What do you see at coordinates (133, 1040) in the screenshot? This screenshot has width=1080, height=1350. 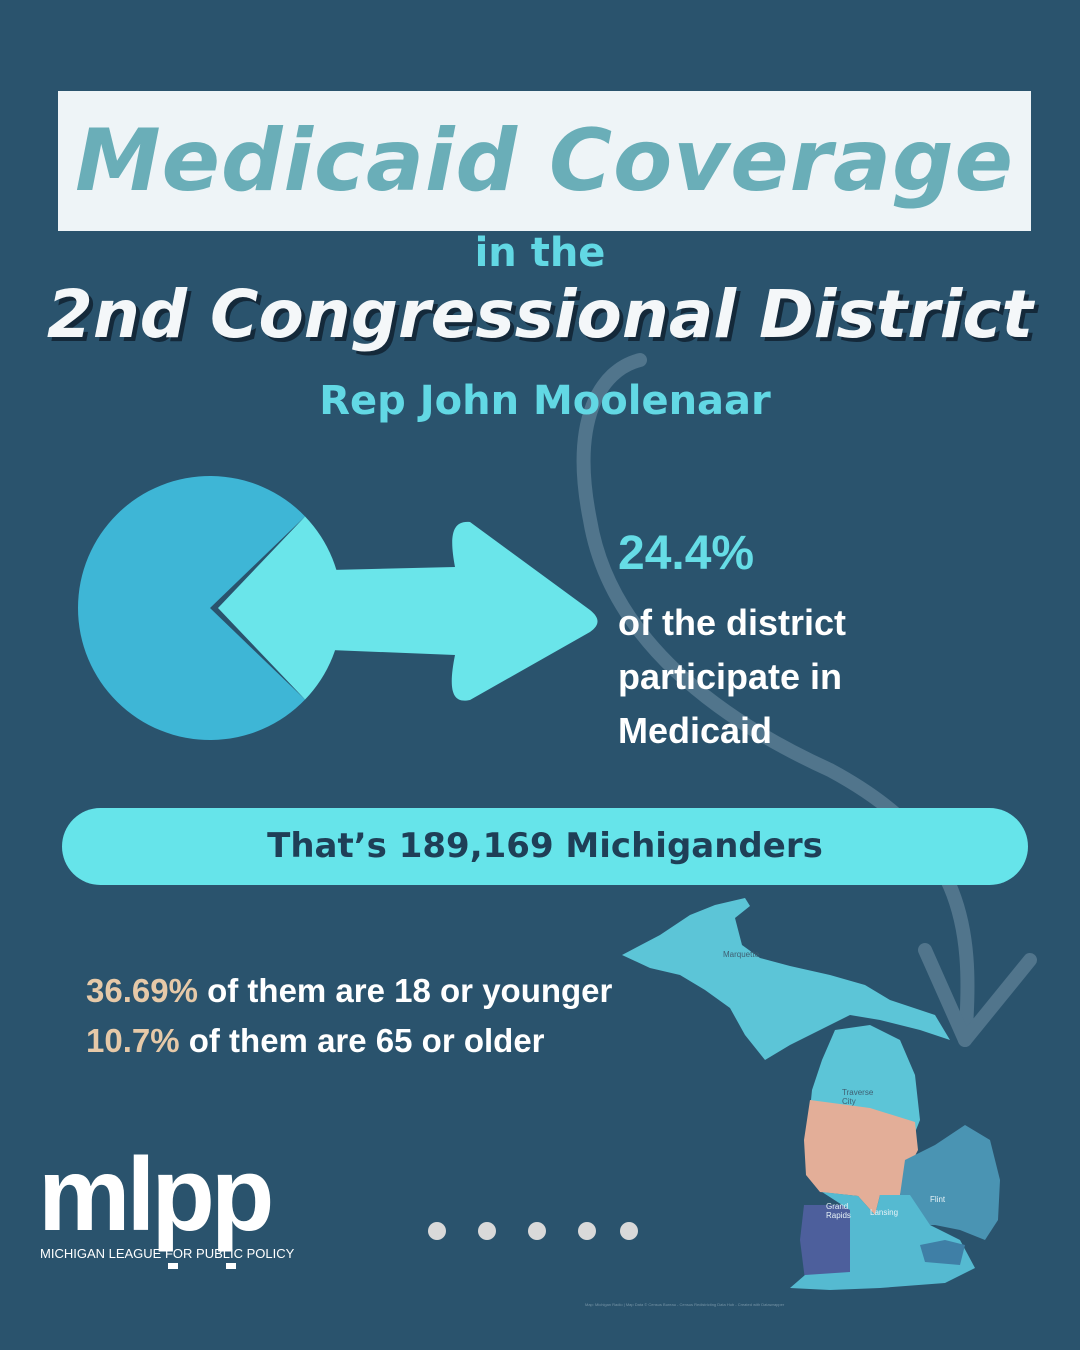 I see `senior-percent: 10.7%` at bounding box center [133, 1040].